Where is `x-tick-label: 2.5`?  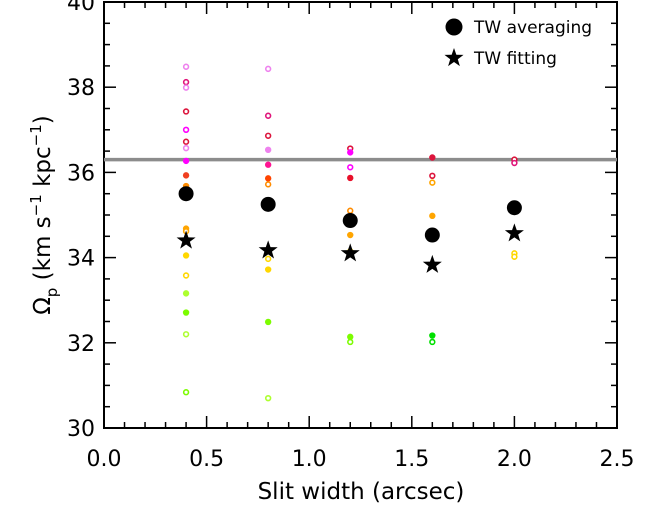 x-tick-label: 2.5 is located at coordinates (617, 459).